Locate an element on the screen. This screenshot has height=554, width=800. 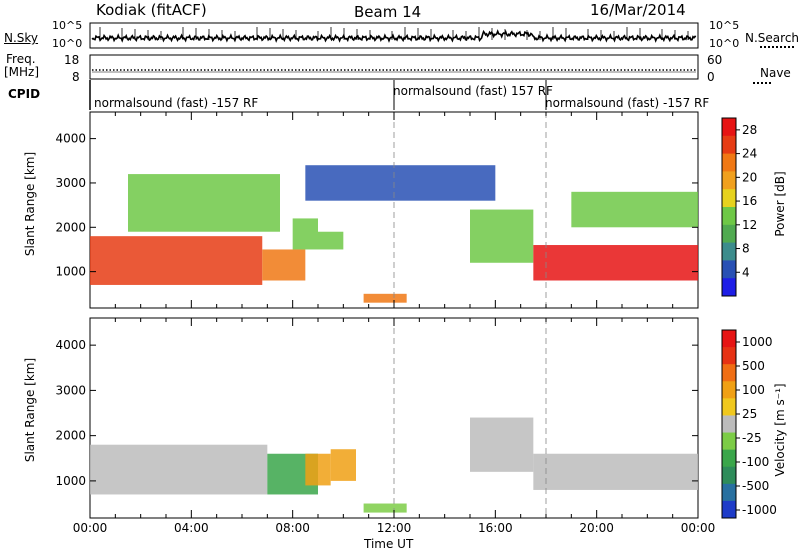
nsearch-dotted-line is located at coordinates (777, 47).